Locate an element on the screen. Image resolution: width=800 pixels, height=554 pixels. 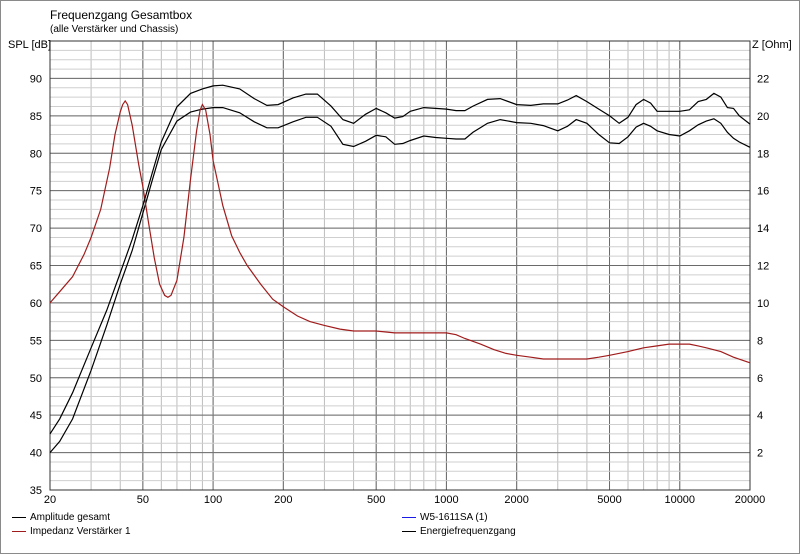
y-left-axis-label: SPL [dB] is located at coordinates (29, 45).